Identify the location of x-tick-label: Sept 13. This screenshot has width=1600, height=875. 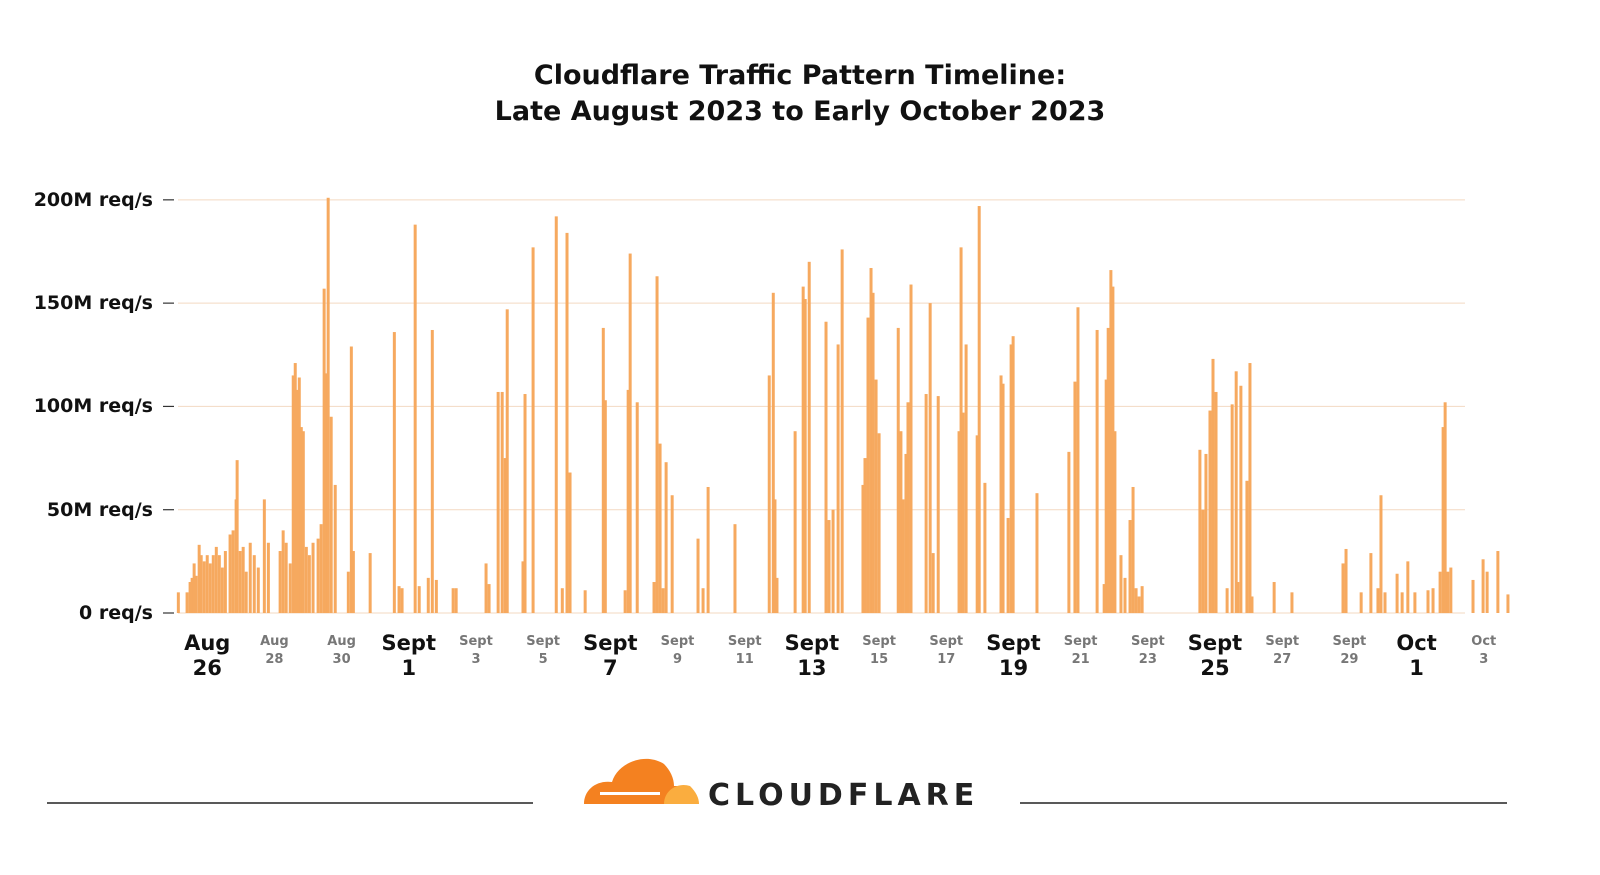
(812, 655).